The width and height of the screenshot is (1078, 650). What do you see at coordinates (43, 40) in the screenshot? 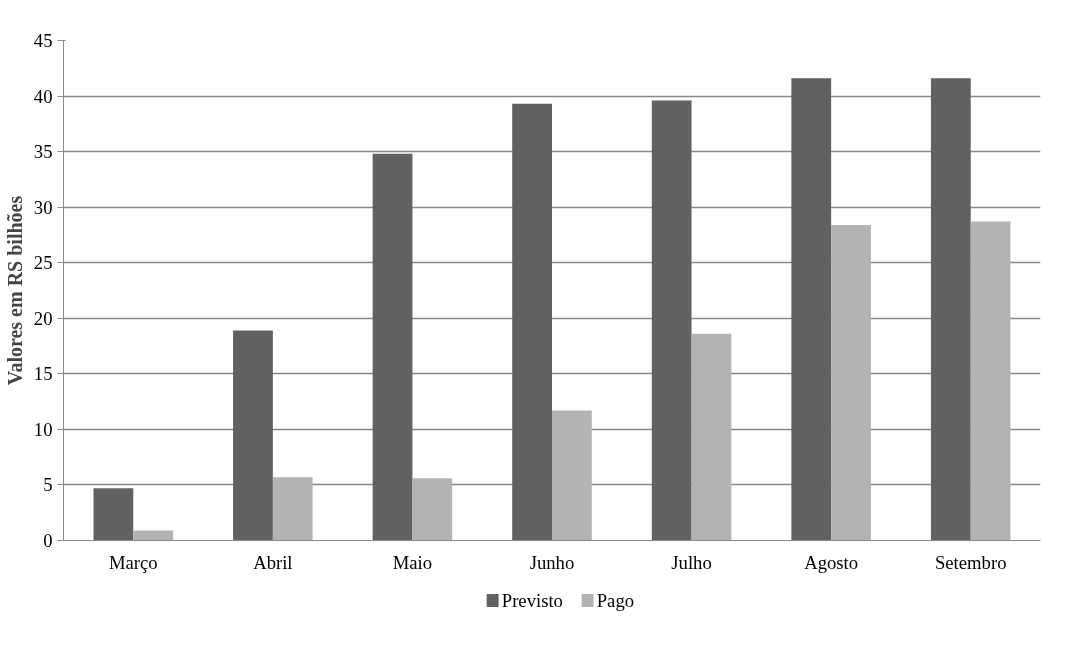
I see `y-tick-label: 45` at bounding box center [43, 40].